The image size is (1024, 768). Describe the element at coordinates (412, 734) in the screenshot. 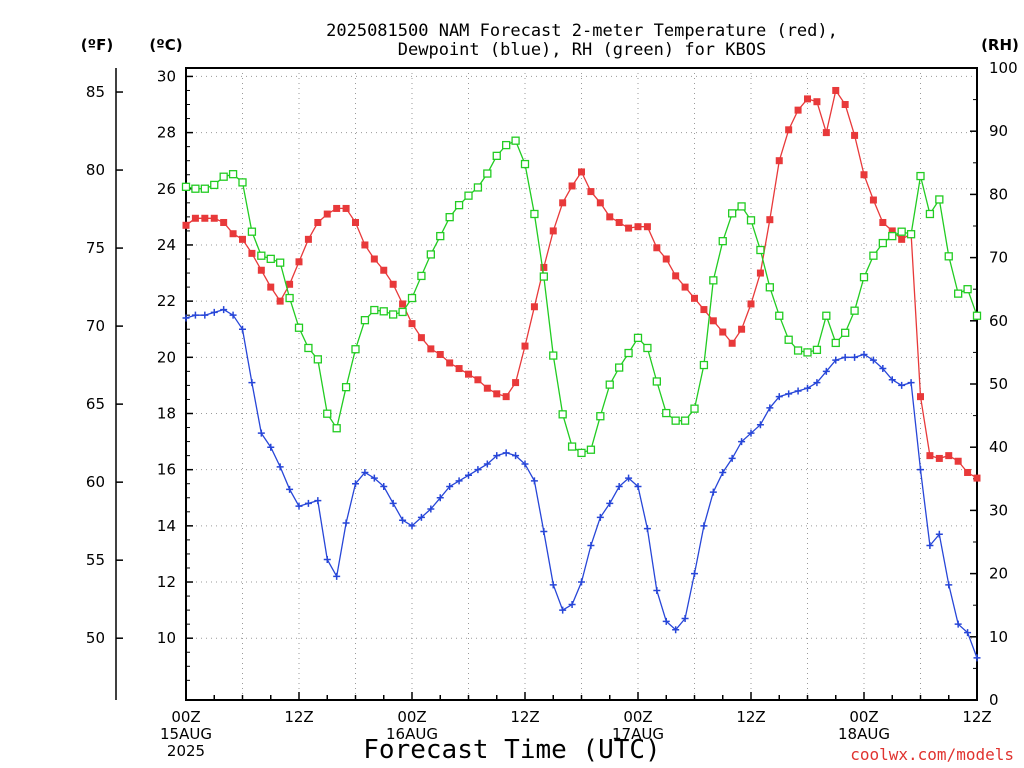

I see `x-tick-label-line: 16AUG` at that location.